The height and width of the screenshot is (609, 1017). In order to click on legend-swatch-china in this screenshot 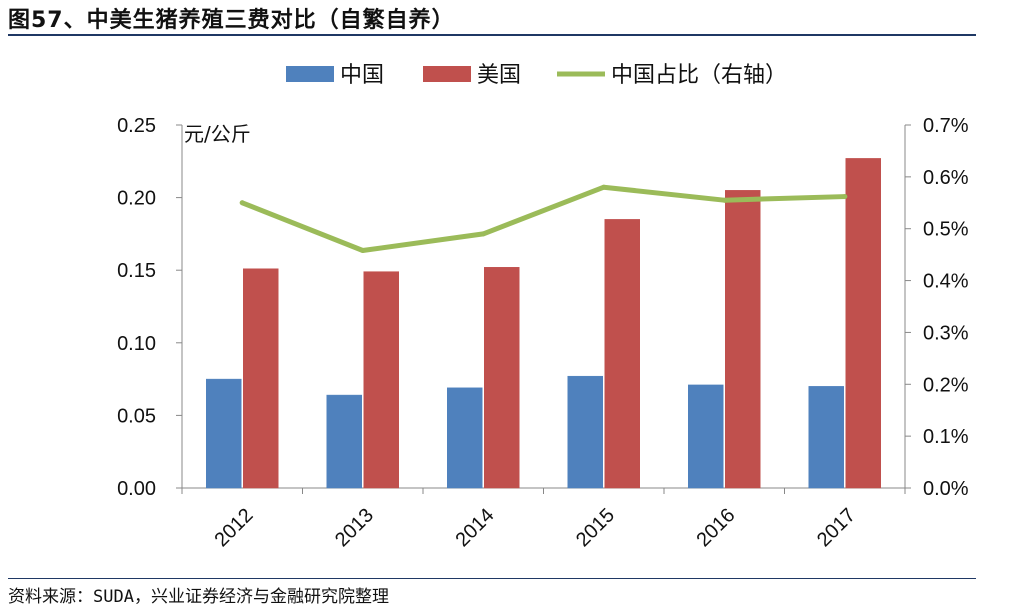, I will do `click(310, 74)`.